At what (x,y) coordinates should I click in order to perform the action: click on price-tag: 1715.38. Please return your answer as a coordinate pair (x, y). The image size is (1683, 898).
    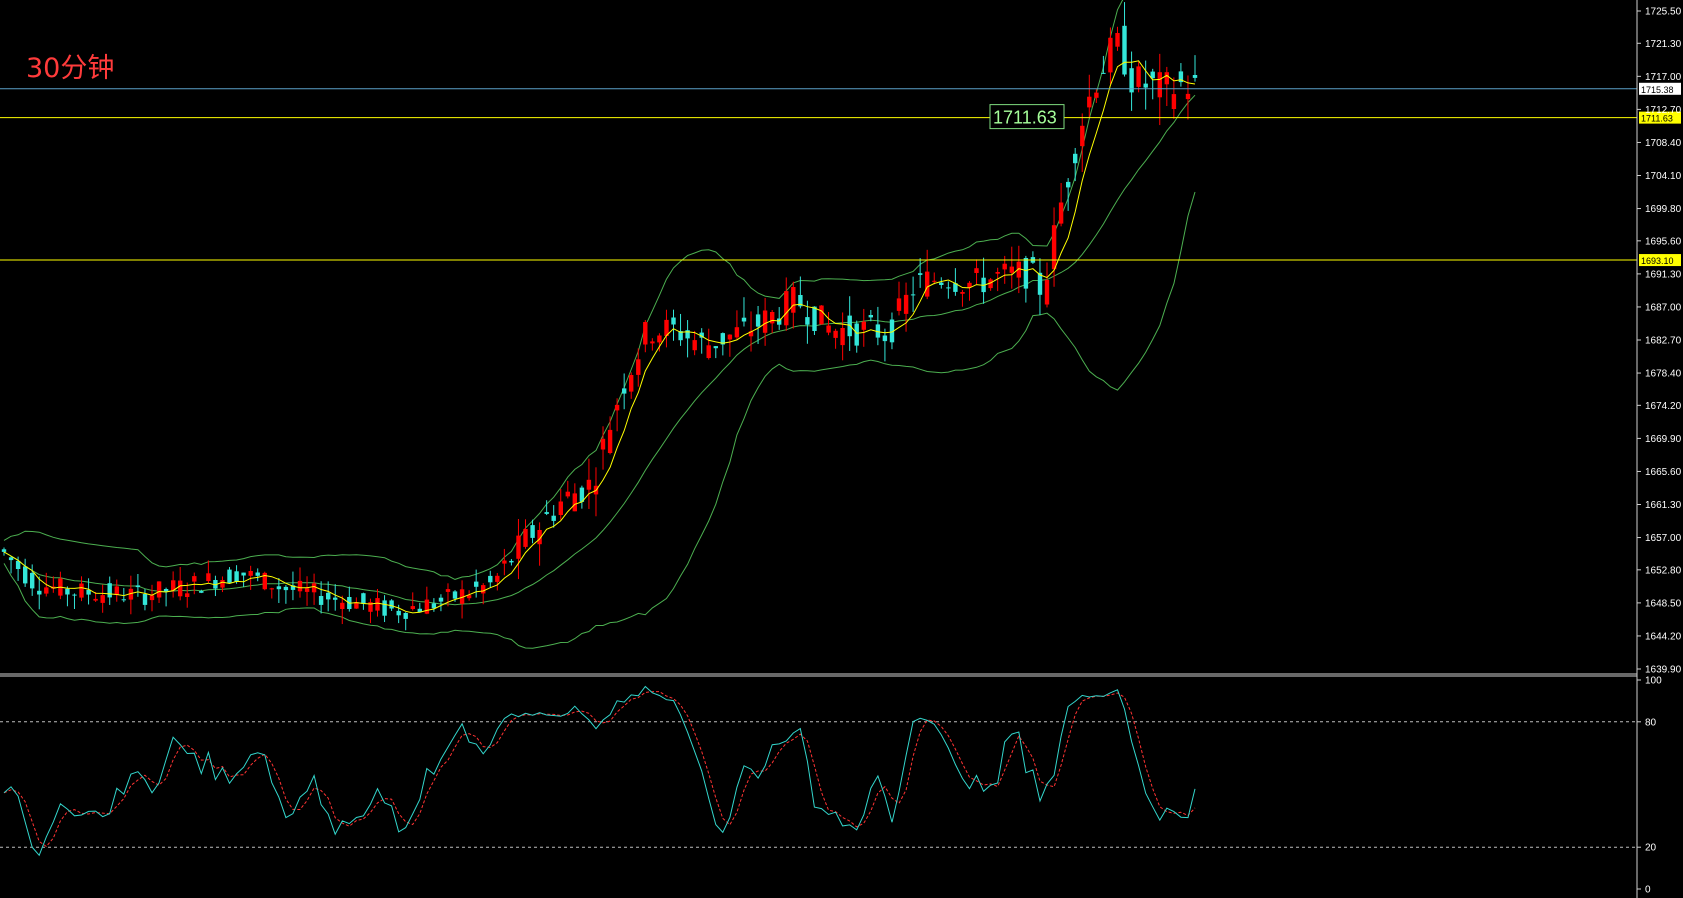
    Looking at the image, I should click on (1660, 88).